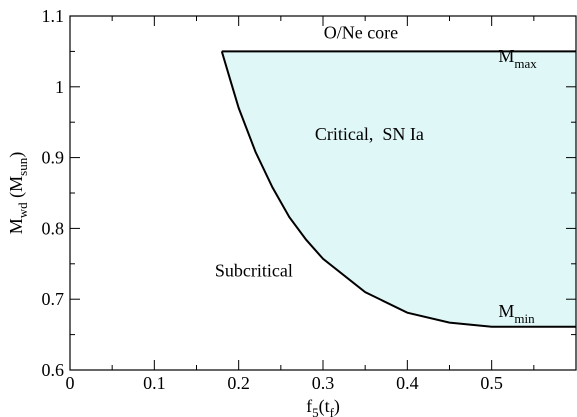  I want to click on annotation-core: O/Ne core, so click(361, 33).